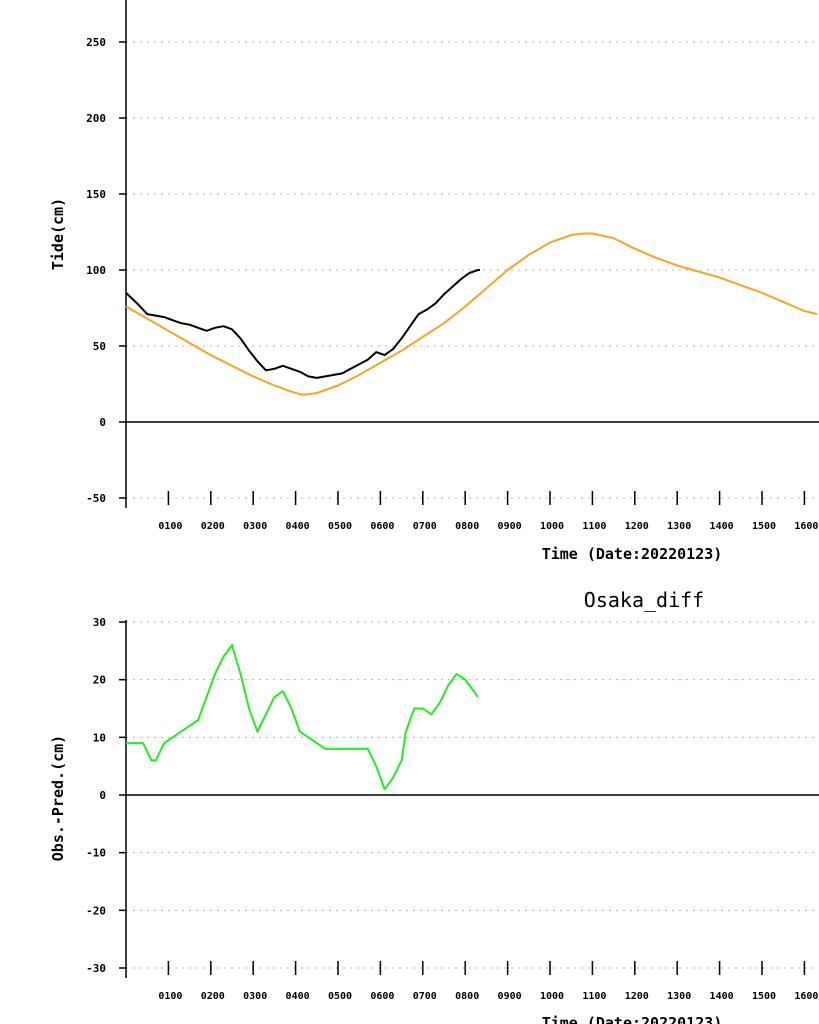  What do you see at coordinates (99, 680) in the screenshot?
I see `y-tick-label: 20` at bounding box center [99, 680].